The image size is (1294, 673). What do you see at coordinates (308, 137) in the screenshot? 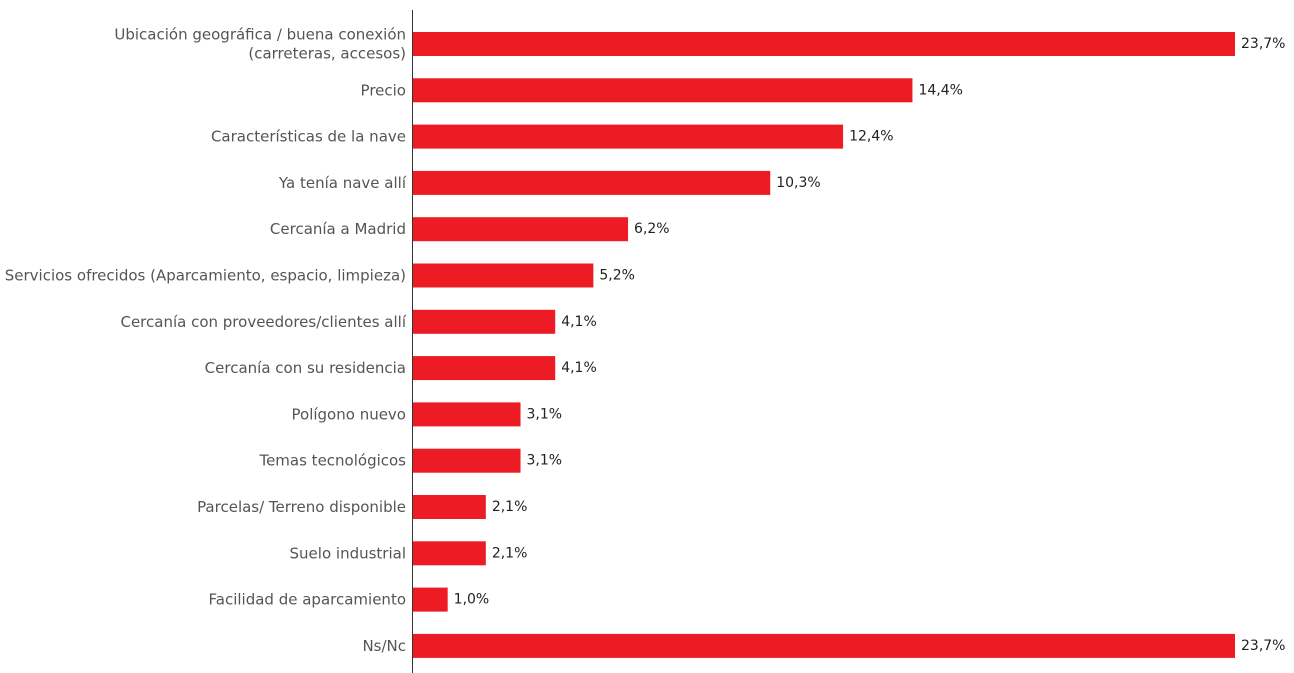
I see `category-label-2: Características de la nave` at bounding box center [308, 137].